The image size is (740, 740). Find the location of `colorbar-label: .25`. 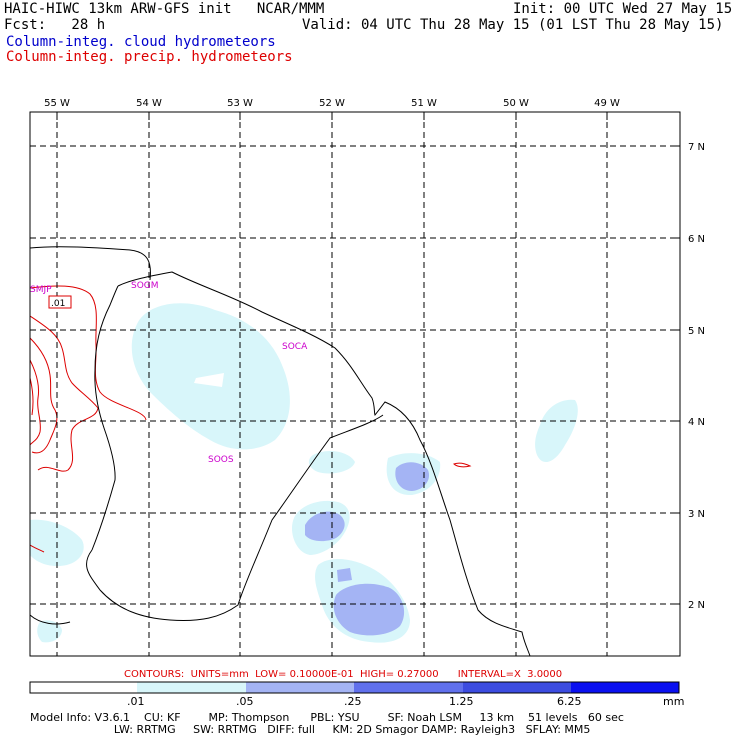

colorbar-label: .25 is located at coordinates (353, 701).